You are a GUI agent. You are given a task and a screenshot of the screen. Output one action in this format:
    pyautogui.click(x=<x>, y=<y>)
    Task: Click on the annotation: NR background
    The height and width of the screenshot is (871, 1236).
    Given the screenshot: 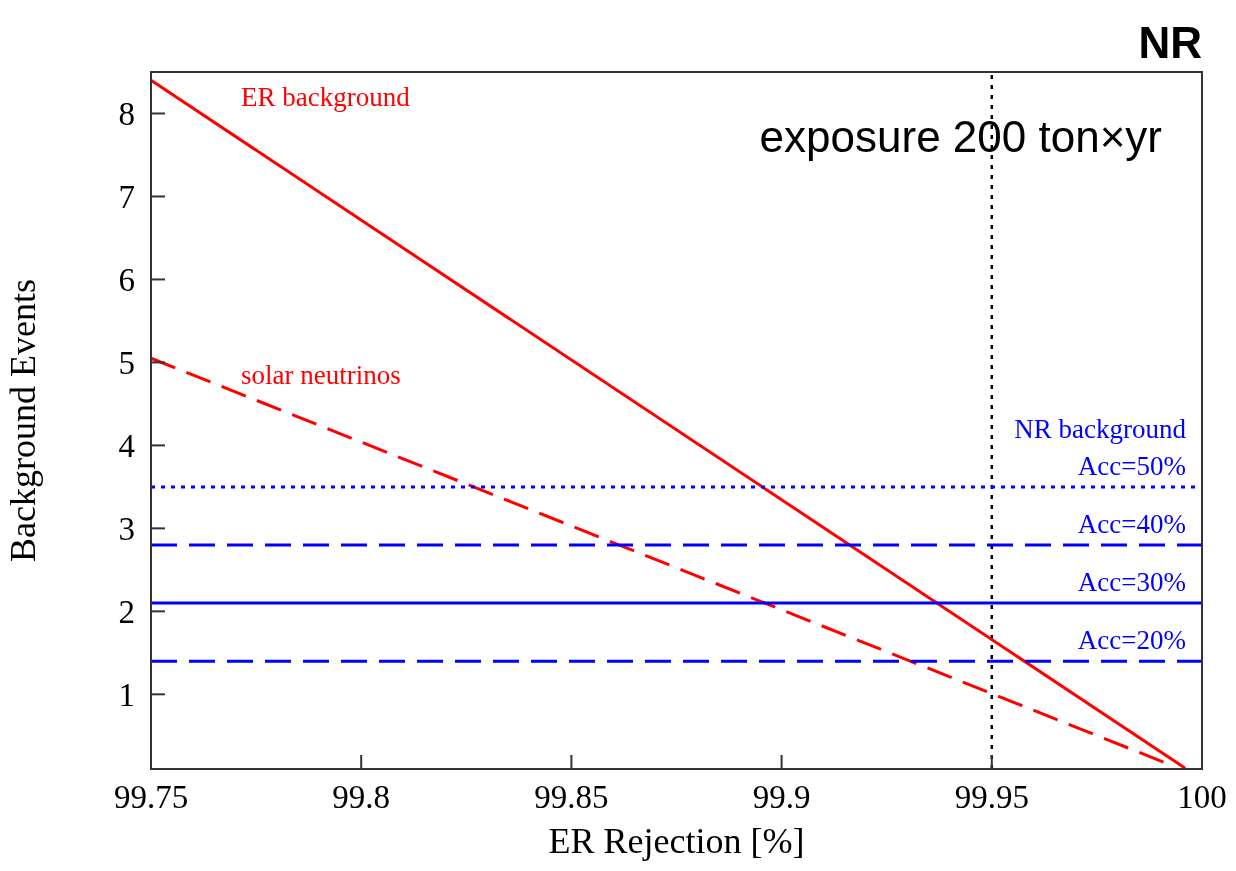 What is the action you would take?
    pyautogui.click(x=1100, y=429)
    